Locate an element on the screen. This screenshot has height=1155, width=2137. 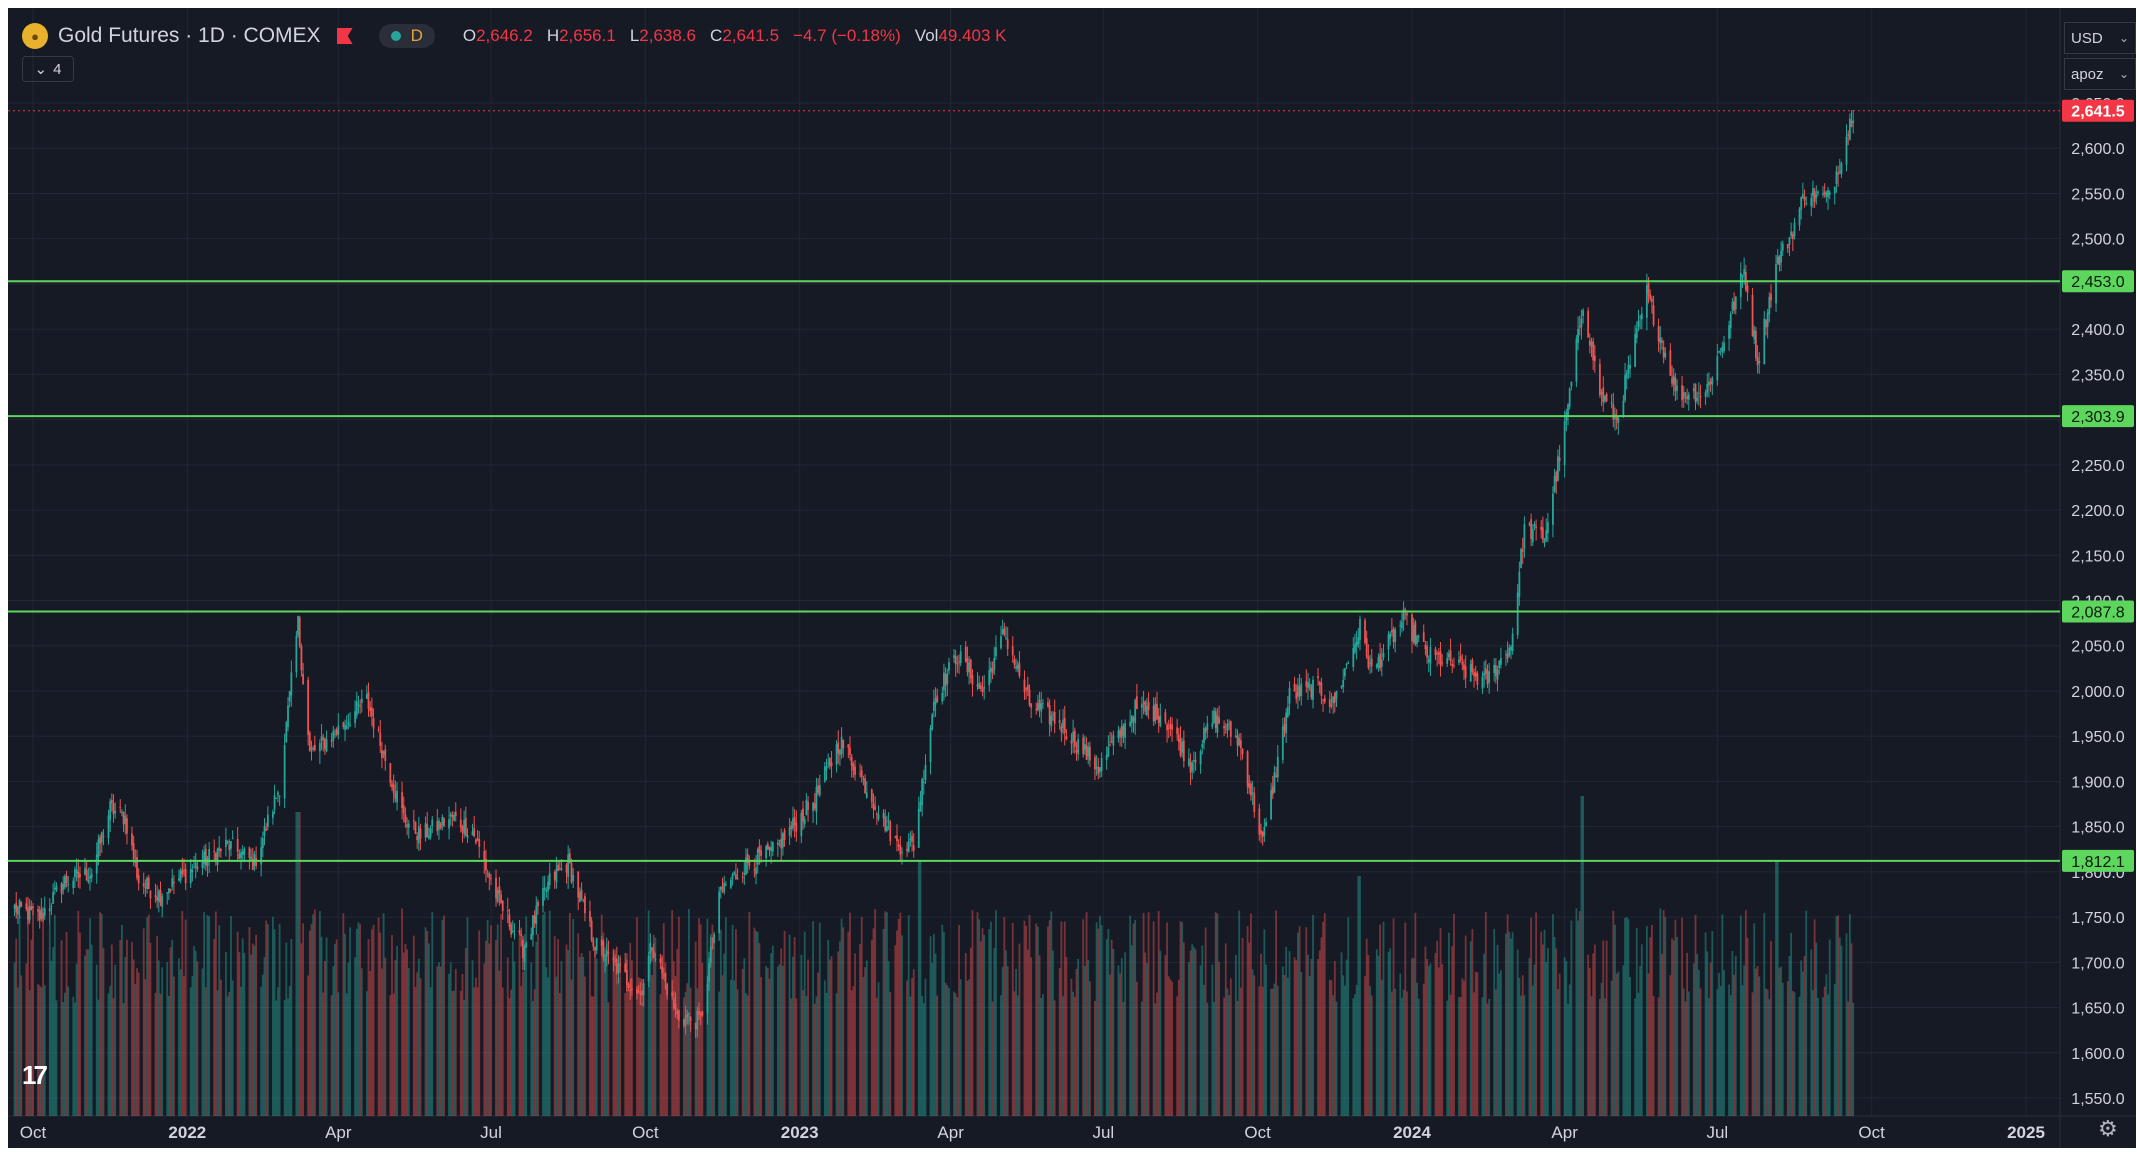
x-tick-label: Apr is located at coordinates (950, 1132).